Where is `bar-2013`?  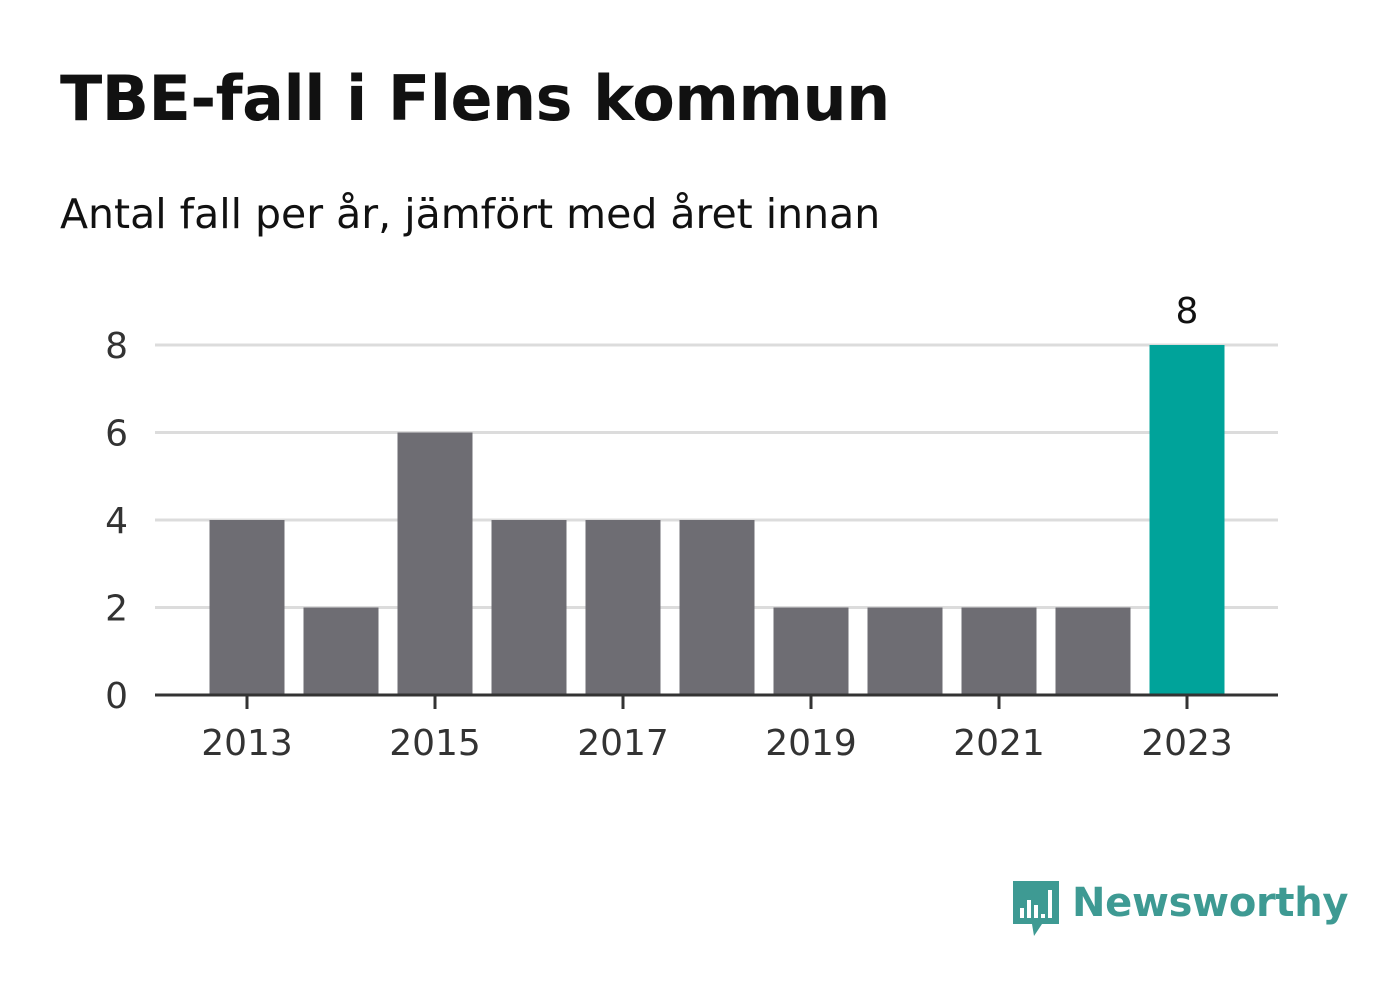
bar-2013 is located at coordinates (247, 607).